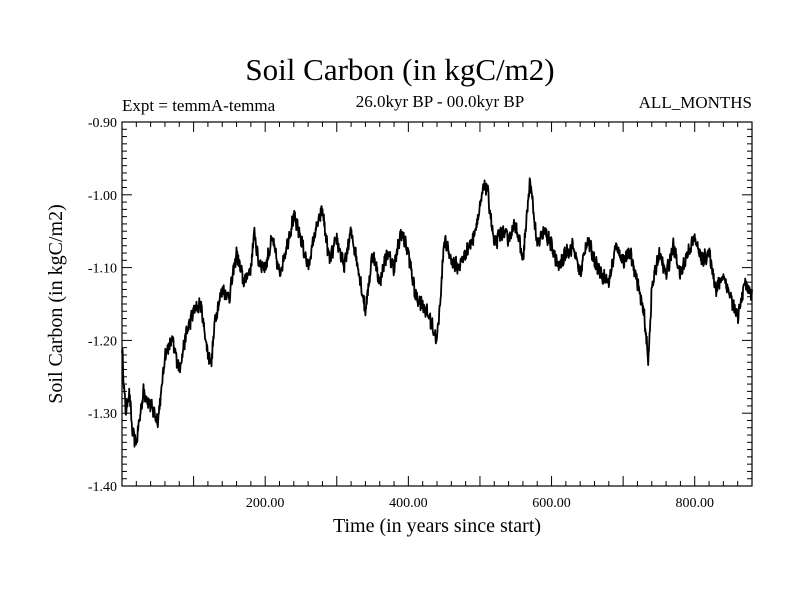  I want to click on y-tick-label: -1.00, so click(102, 196).